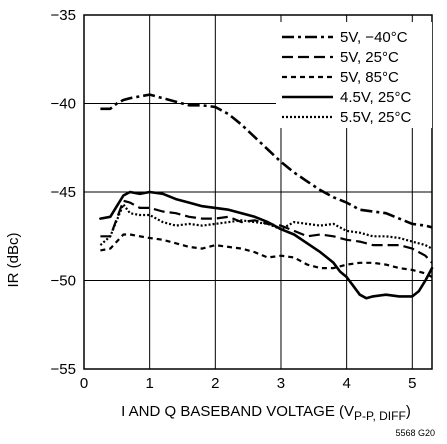  Describe the element at coordinates (248, 383) in the screenshot. I see `x-axis-ticks: 0 1 2 3 4 5` at that location.